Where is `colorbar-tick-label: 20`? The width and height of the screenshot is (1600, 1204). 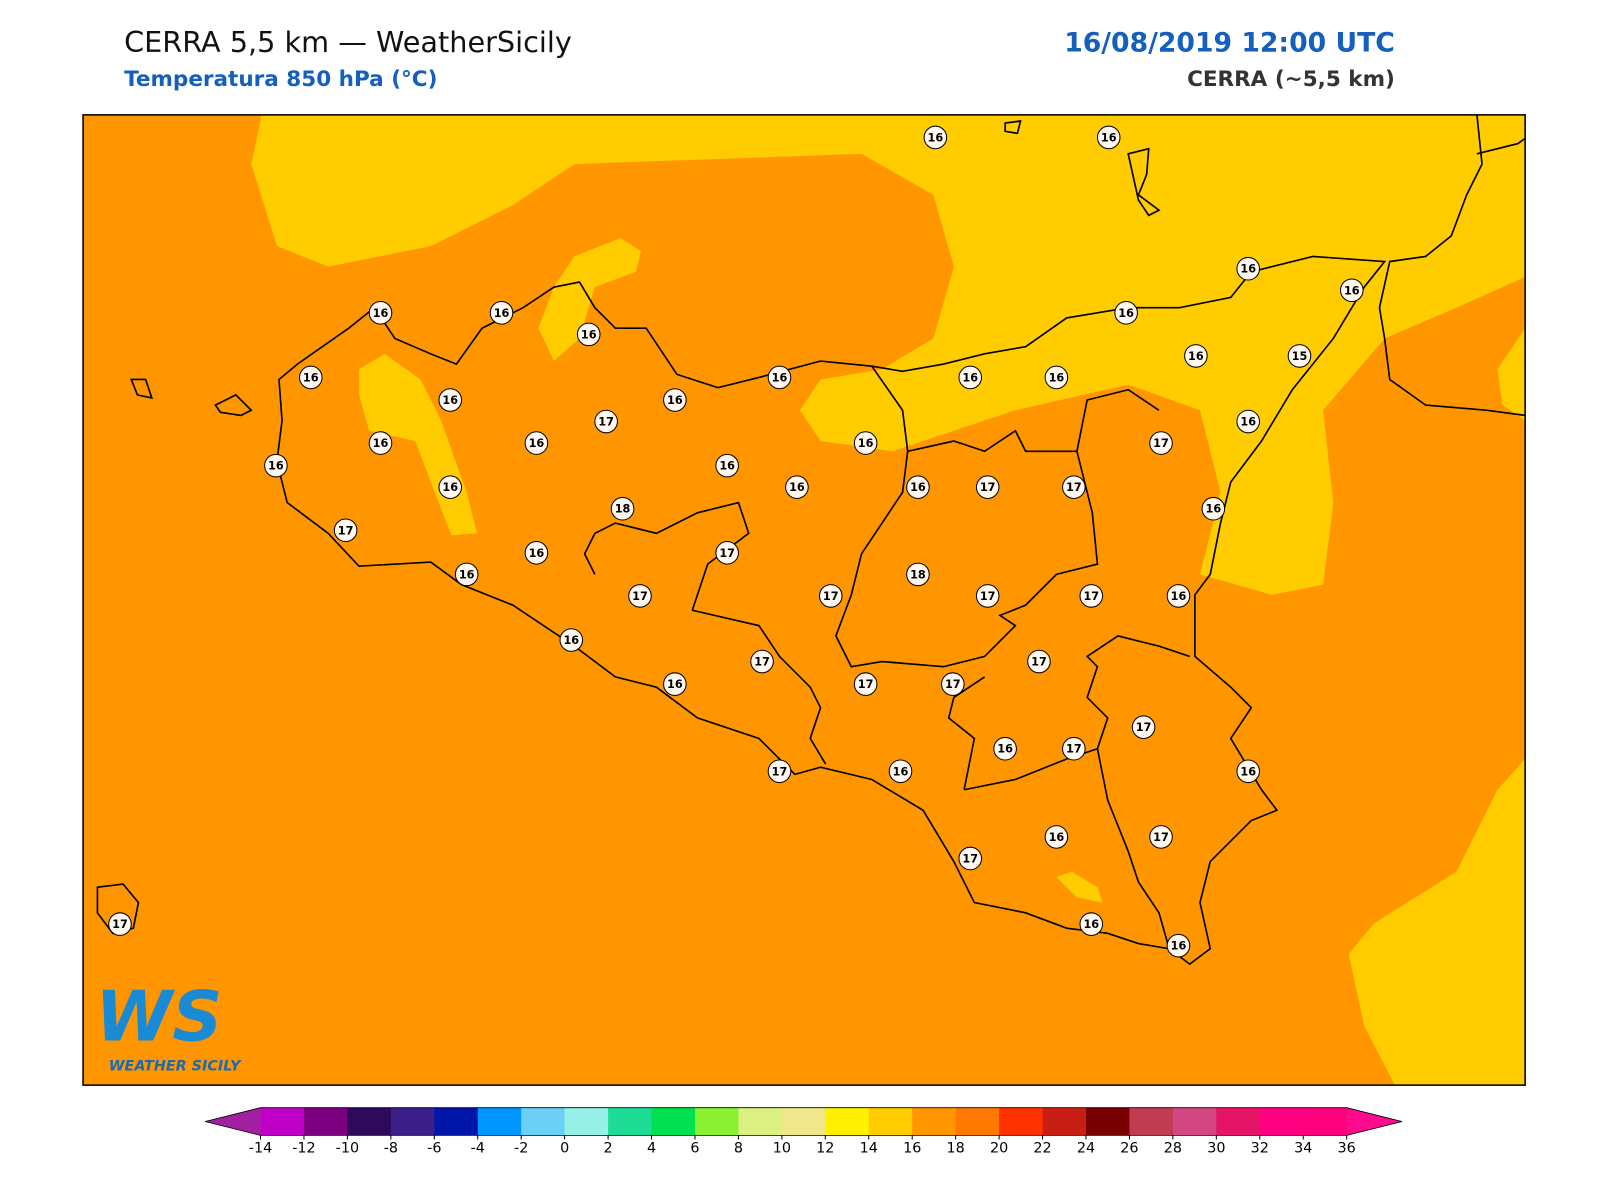
colorbar-tick-label: 20 is located at coordinates (999, 1149).